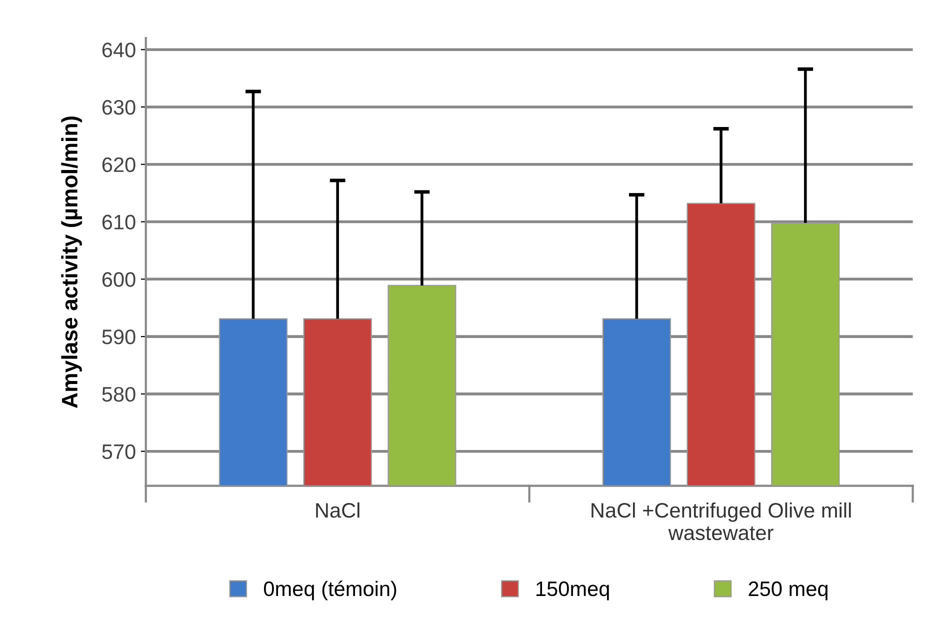 This screenshot has width=941, height=635. I want to click on legend-label: 0meq (témoin), so click(330, 590).